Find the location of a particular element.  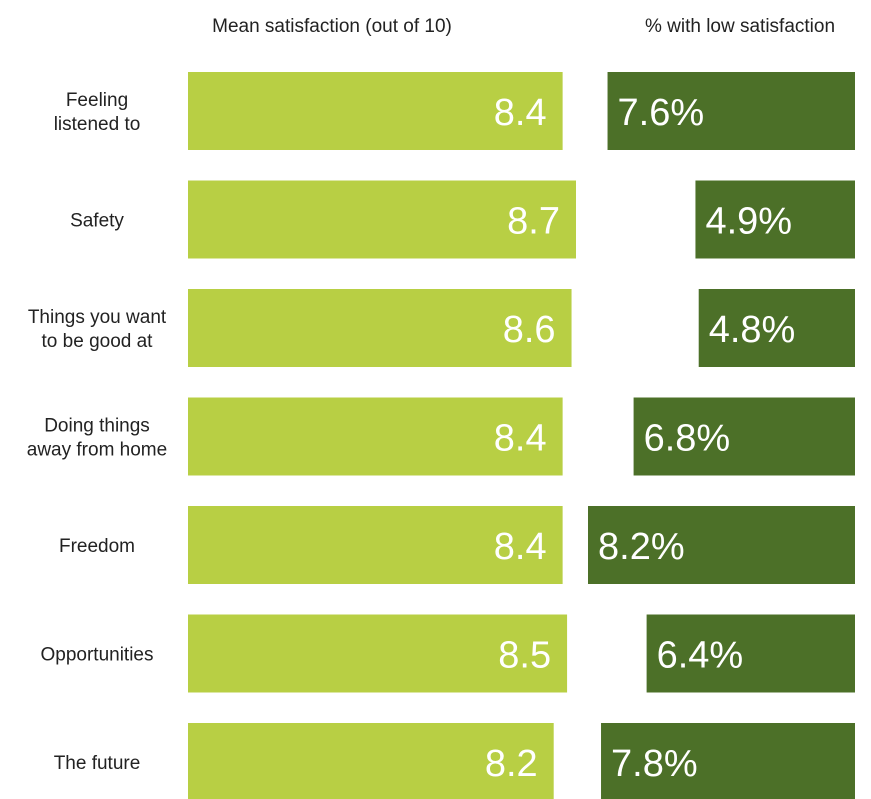

category-label-line: The future is located at coordinates (97, 763).